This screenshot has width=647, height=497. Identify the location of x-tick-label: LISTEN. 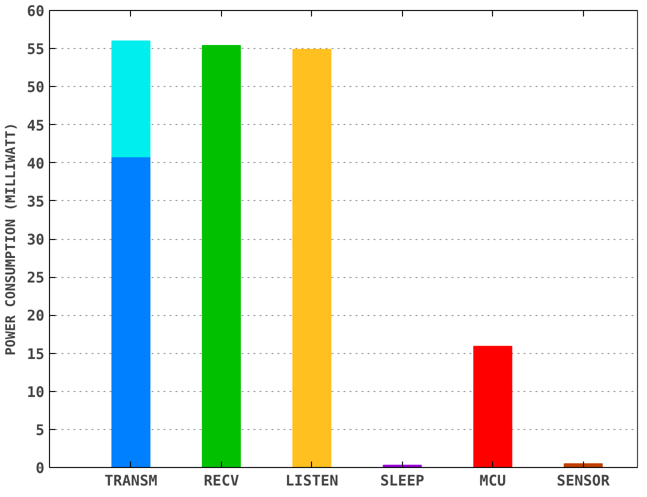
(311, 481).